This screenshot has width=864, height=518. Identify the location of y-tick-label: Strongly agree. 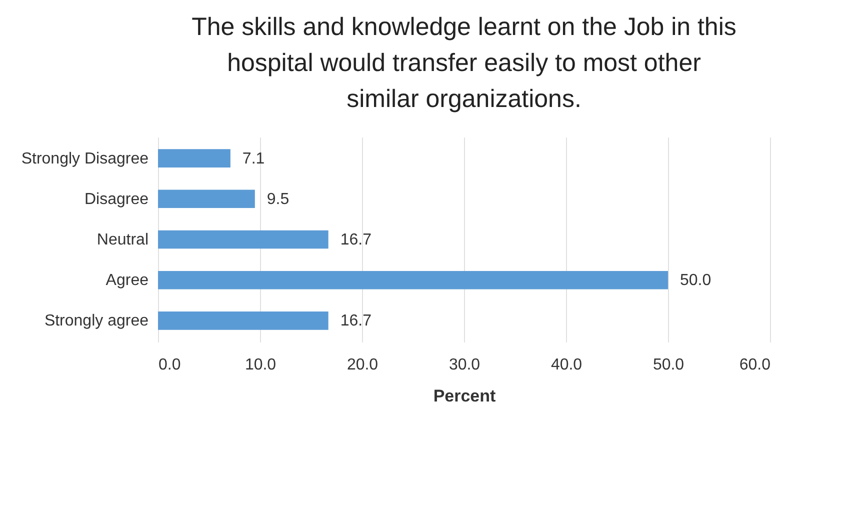
(96, 321).